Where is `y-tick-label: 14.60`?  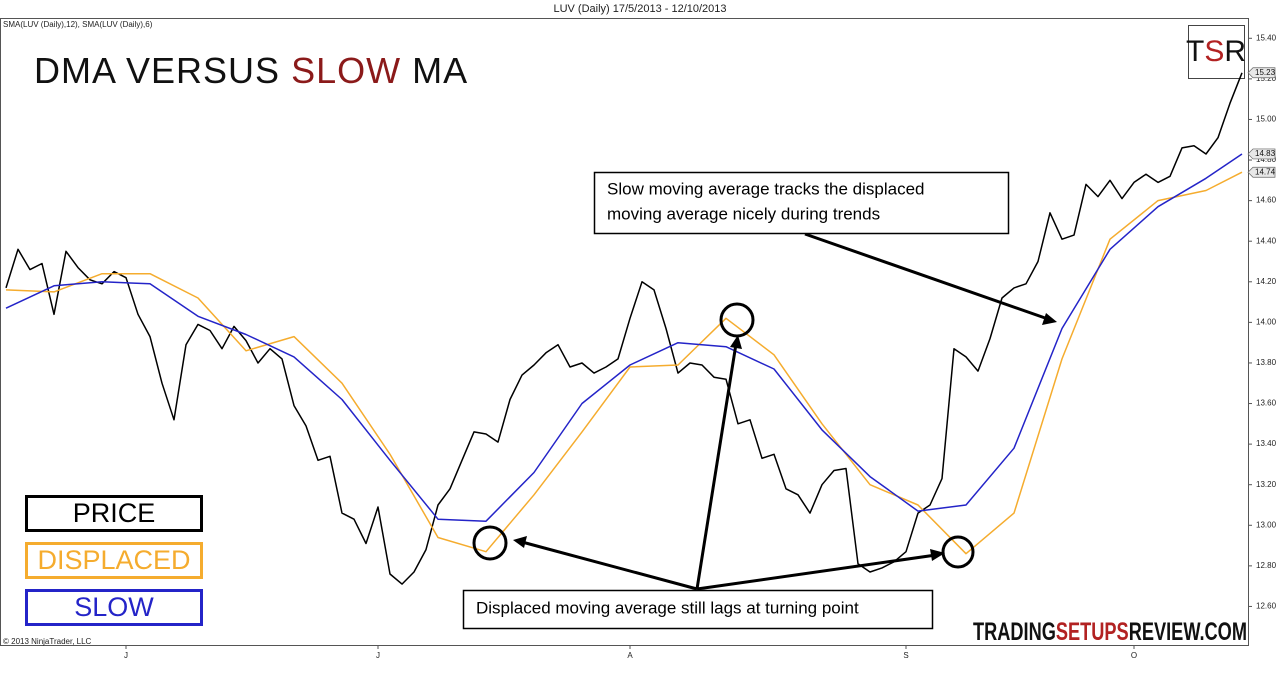
y-tick-label: 14.60 is located at coordinates (1266, 200).